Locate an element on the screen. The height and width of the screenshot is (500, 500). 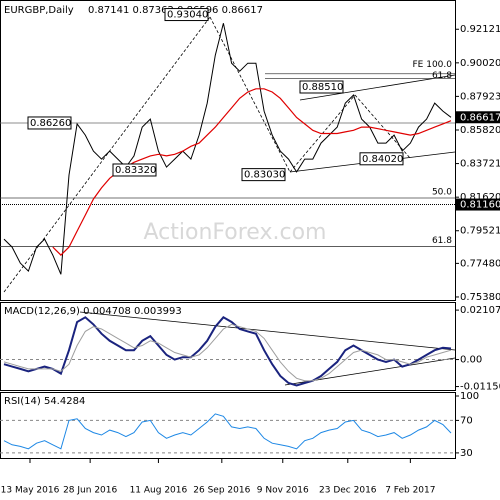
y-tick-label: 0.77480 is located at coordinates (480, 263).